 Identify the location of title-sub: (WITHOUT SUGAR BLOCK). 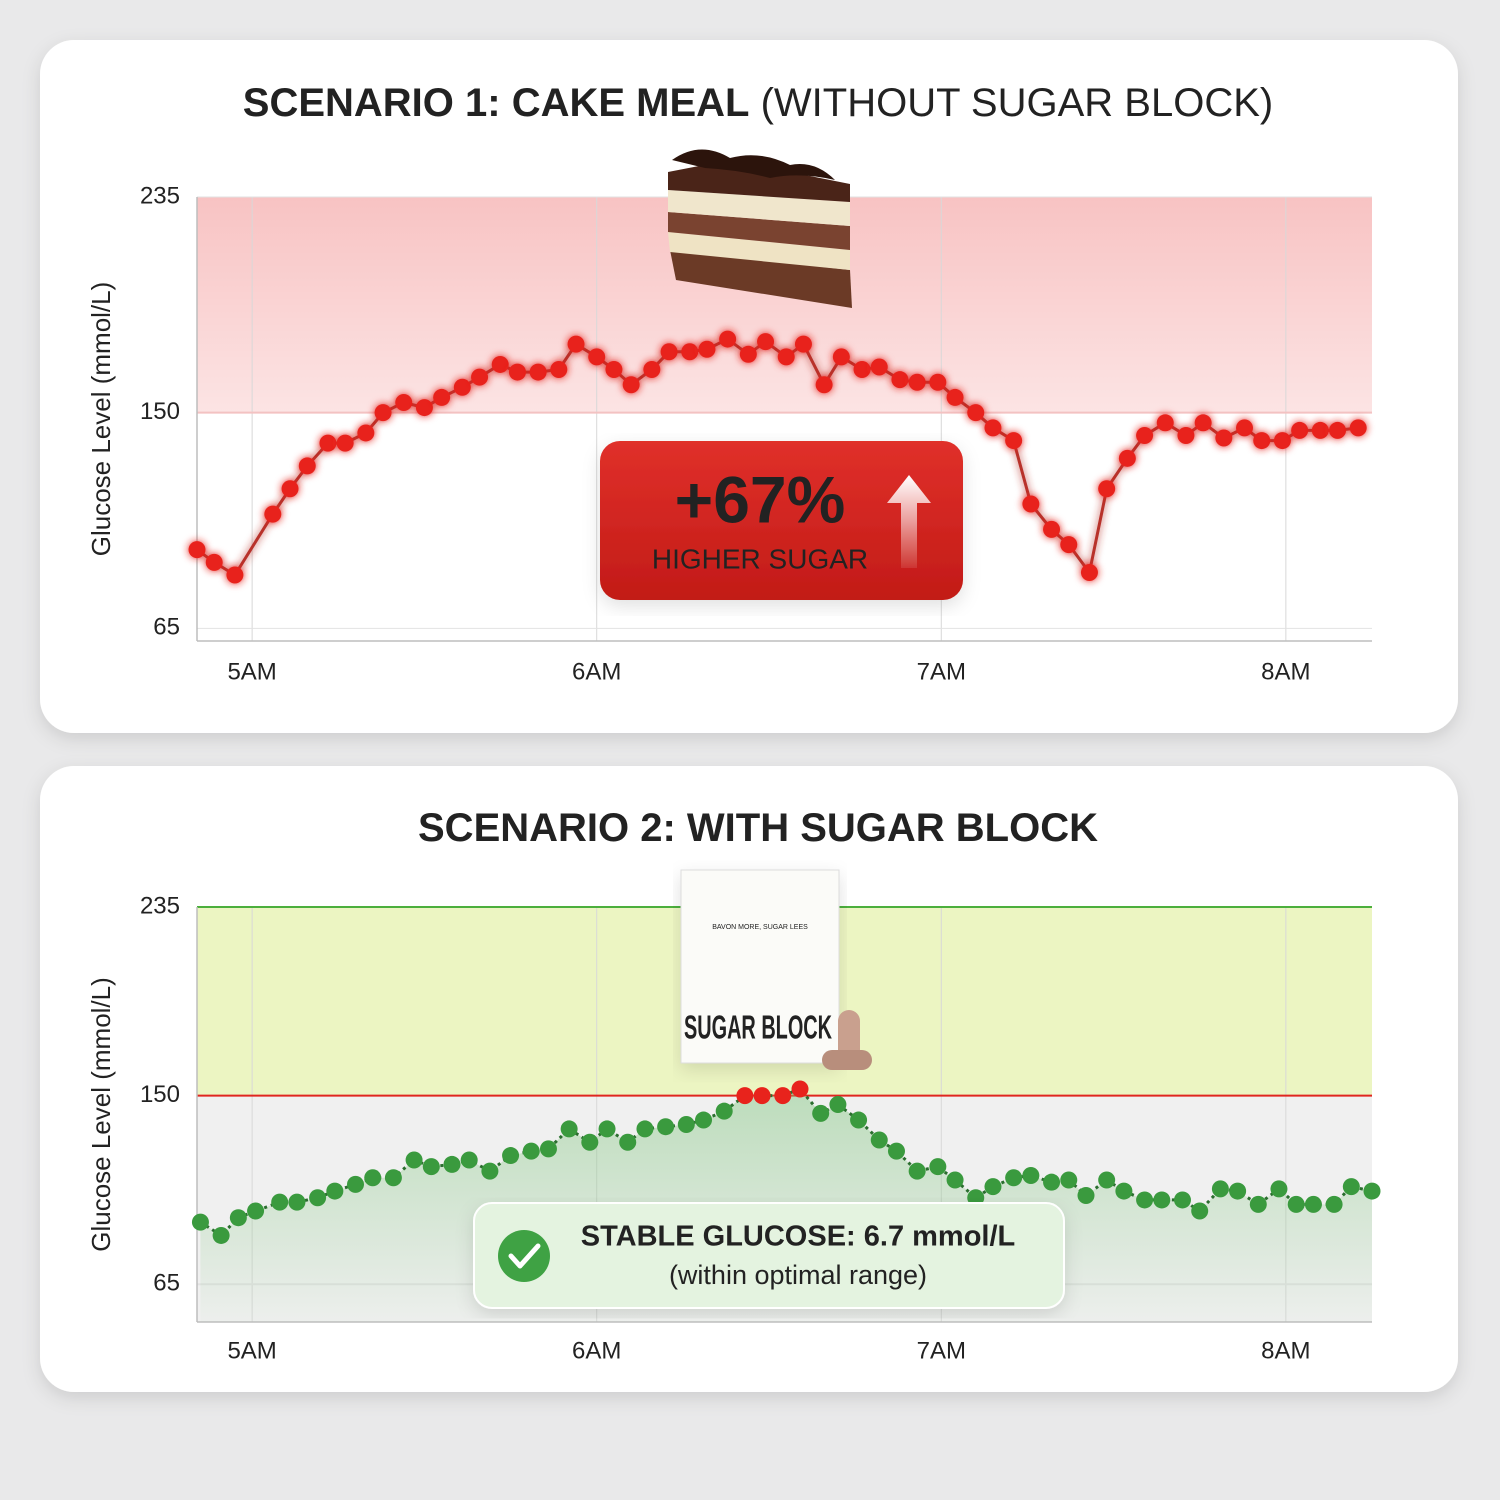
(1017, 103).